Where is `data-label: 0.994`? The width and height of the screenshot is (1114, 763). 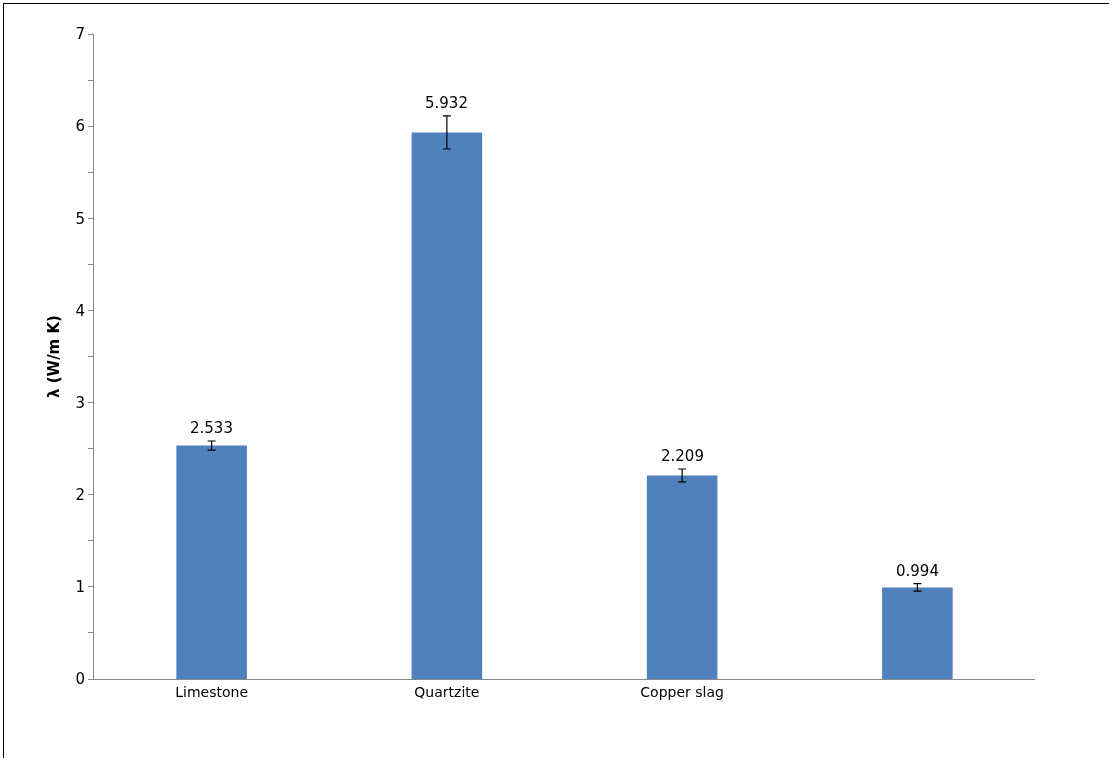
data-label: 0.994 is located at coordinates (917, 571).